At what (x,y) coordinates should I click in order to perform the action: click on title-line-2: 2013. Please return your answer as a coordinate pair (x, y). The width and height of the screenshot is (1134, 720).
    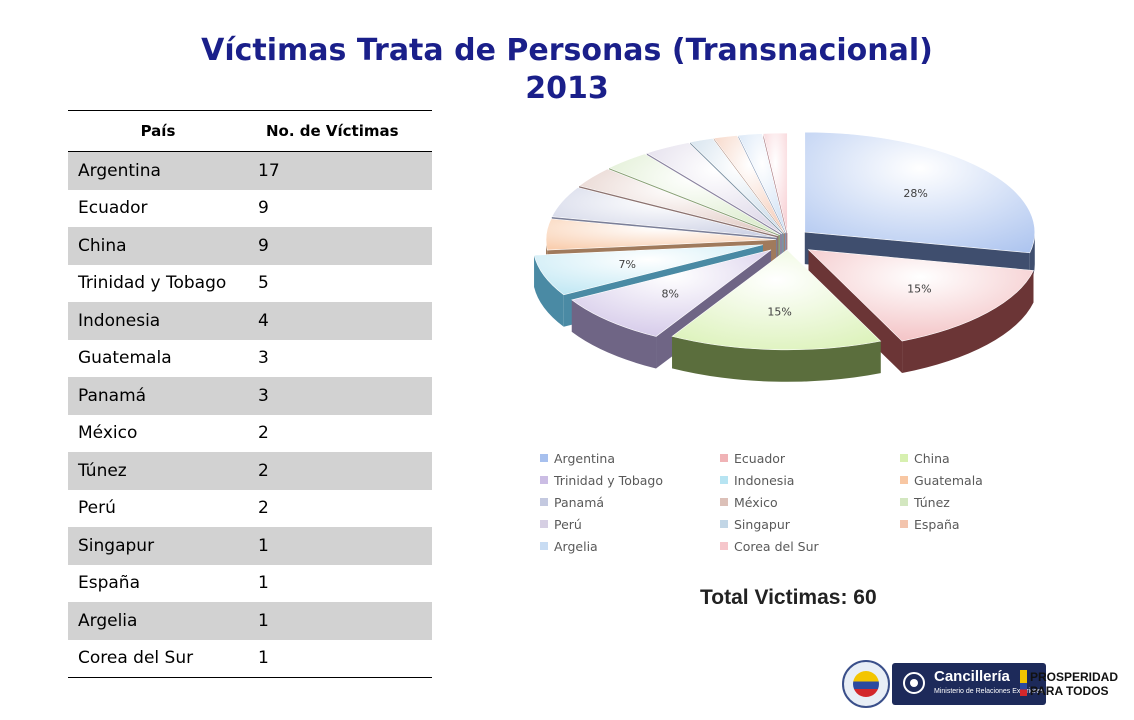
    Looking at the image, I should click on (567, 88).